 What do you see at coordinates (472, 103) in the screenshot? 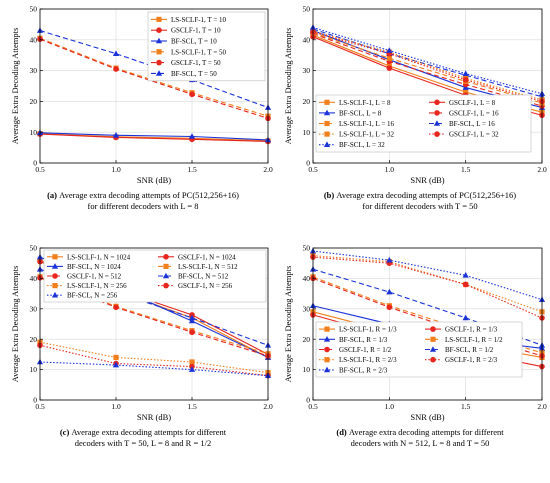
I see `panel-b-legend-label: GSCLF-1, L = 8` at bounding box center [472, 103].